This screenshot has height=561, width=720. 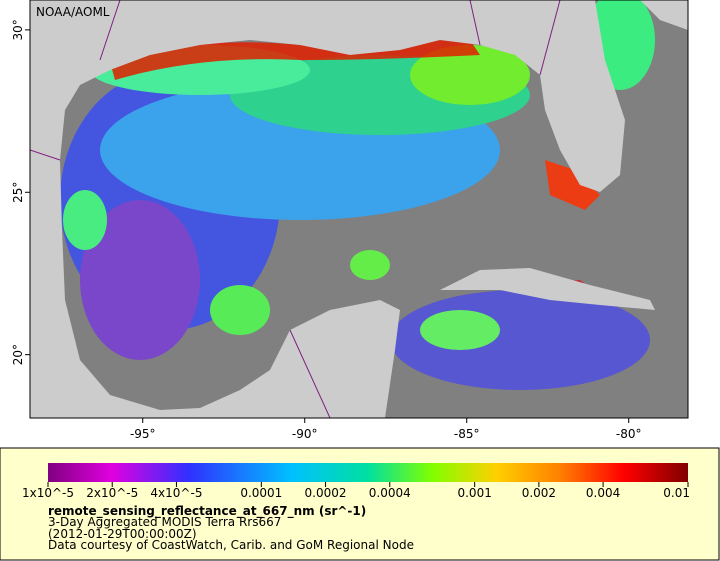 What do you see at coordinates (326, 493) in the screenshot?
I see `colorbar-tick-label: 0.0002` at bounding box center [326, 493].